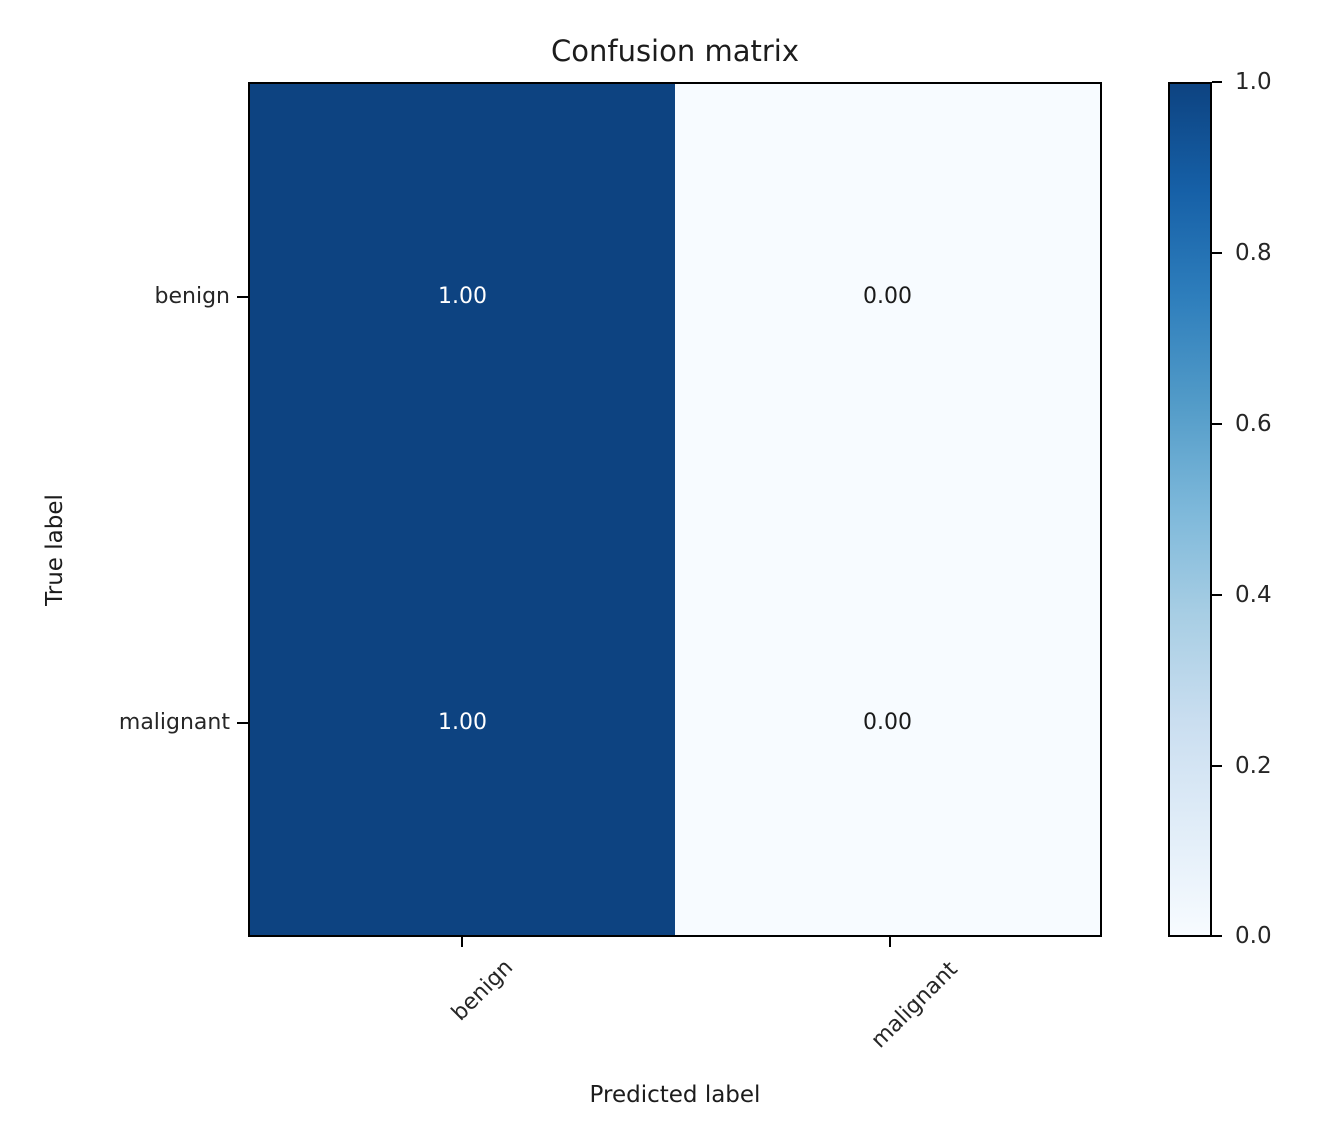 The width and height of the screenshot is (1334, 1138). What do you see at coordinates (1253, 936) in the screenshot?
I see `colorbar-tick-label: 0.0` at bounding box center [1253, 936].